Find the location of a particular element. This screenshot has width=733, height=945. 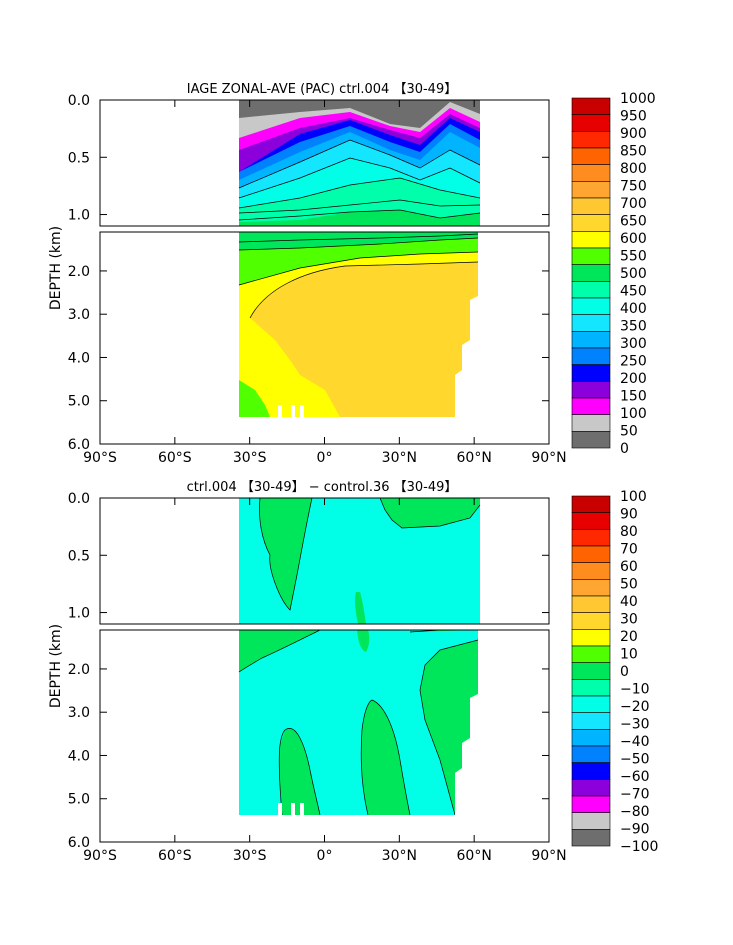

colorbar-label: −40 is located at coordinates (635, 742).